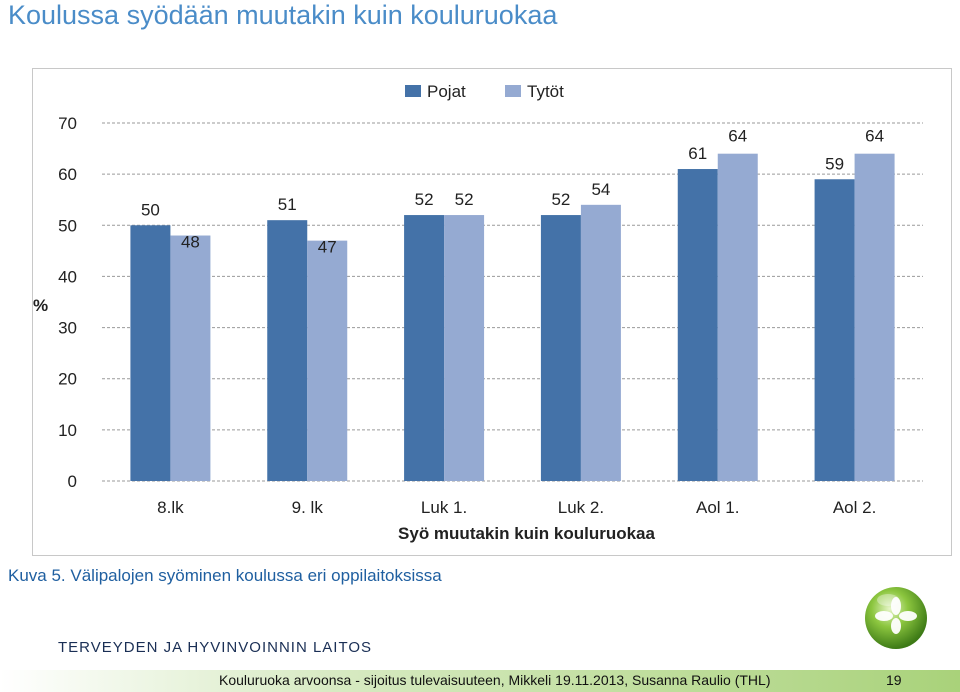 This screenshot has width=960, height=692. What do you see at coordinates (444, 507) in the screenshot?
I see `x-tick-label: Luk 1.` at bounding box center [444, 507].